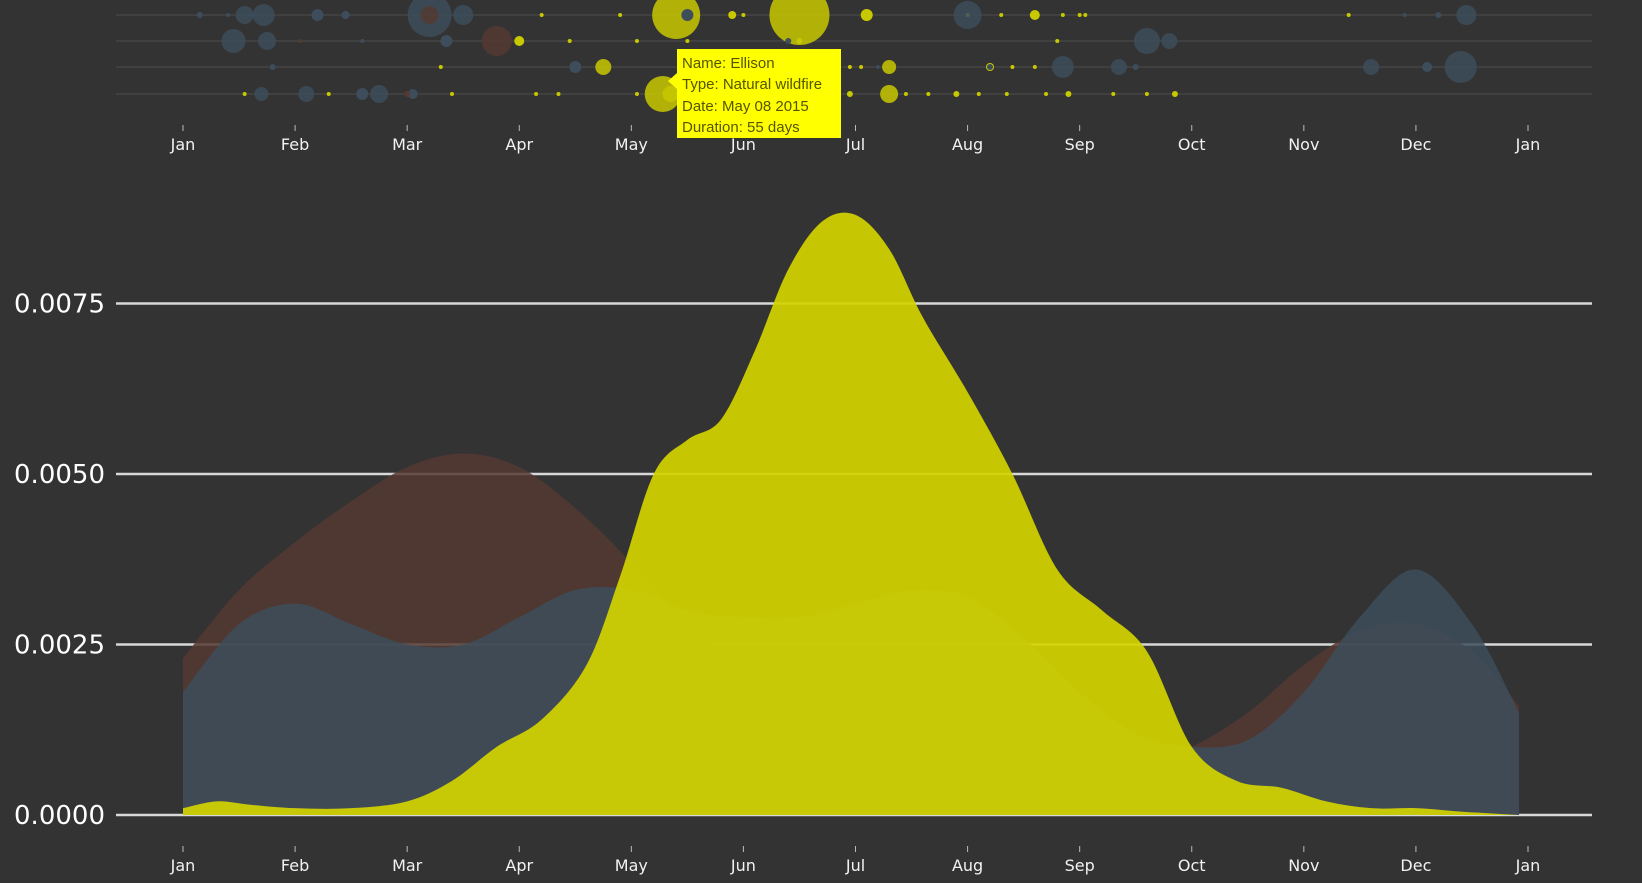 The height and width of the screenshot is (883, 1642). Describe the element at coordinates (519, 865) in the screenshot. I see `month-tick-label: Apr` at that location.